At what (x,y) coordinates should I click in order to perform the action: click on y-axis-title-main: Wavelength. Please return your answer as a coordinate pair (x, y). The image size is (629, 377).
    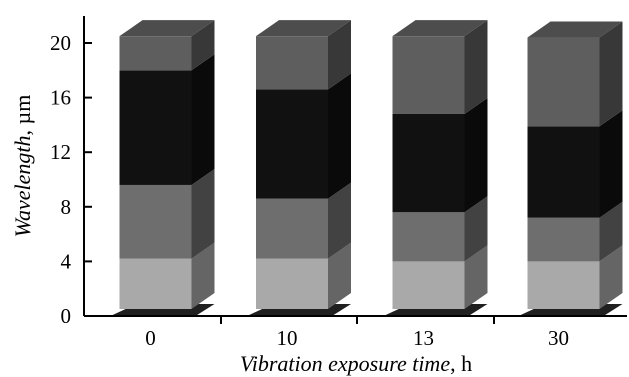
    Looking at the image, I should click on (22, 186).